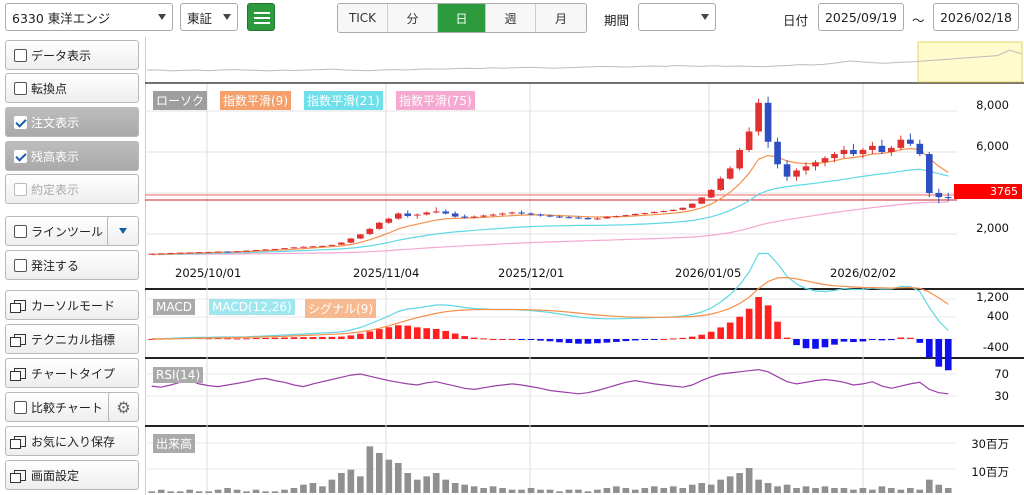 The width and height of the screenshot is (1024, 495). What do you see at coordinates (72, 265) in the screenshot?
I see `sidebar-place-order: 発注する` at bounding box center [72, 265].